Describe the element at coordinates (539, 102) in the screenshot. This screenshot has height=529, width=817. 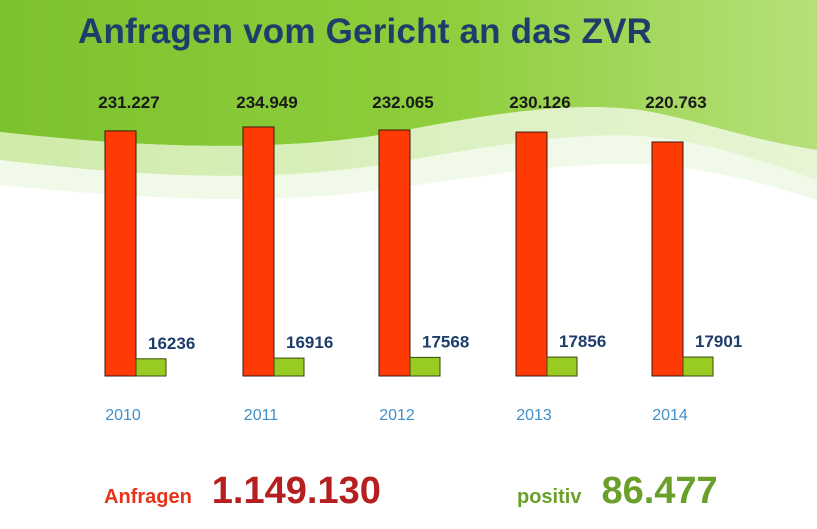
I see `label-anfragen-2013: 230.126` at that location.